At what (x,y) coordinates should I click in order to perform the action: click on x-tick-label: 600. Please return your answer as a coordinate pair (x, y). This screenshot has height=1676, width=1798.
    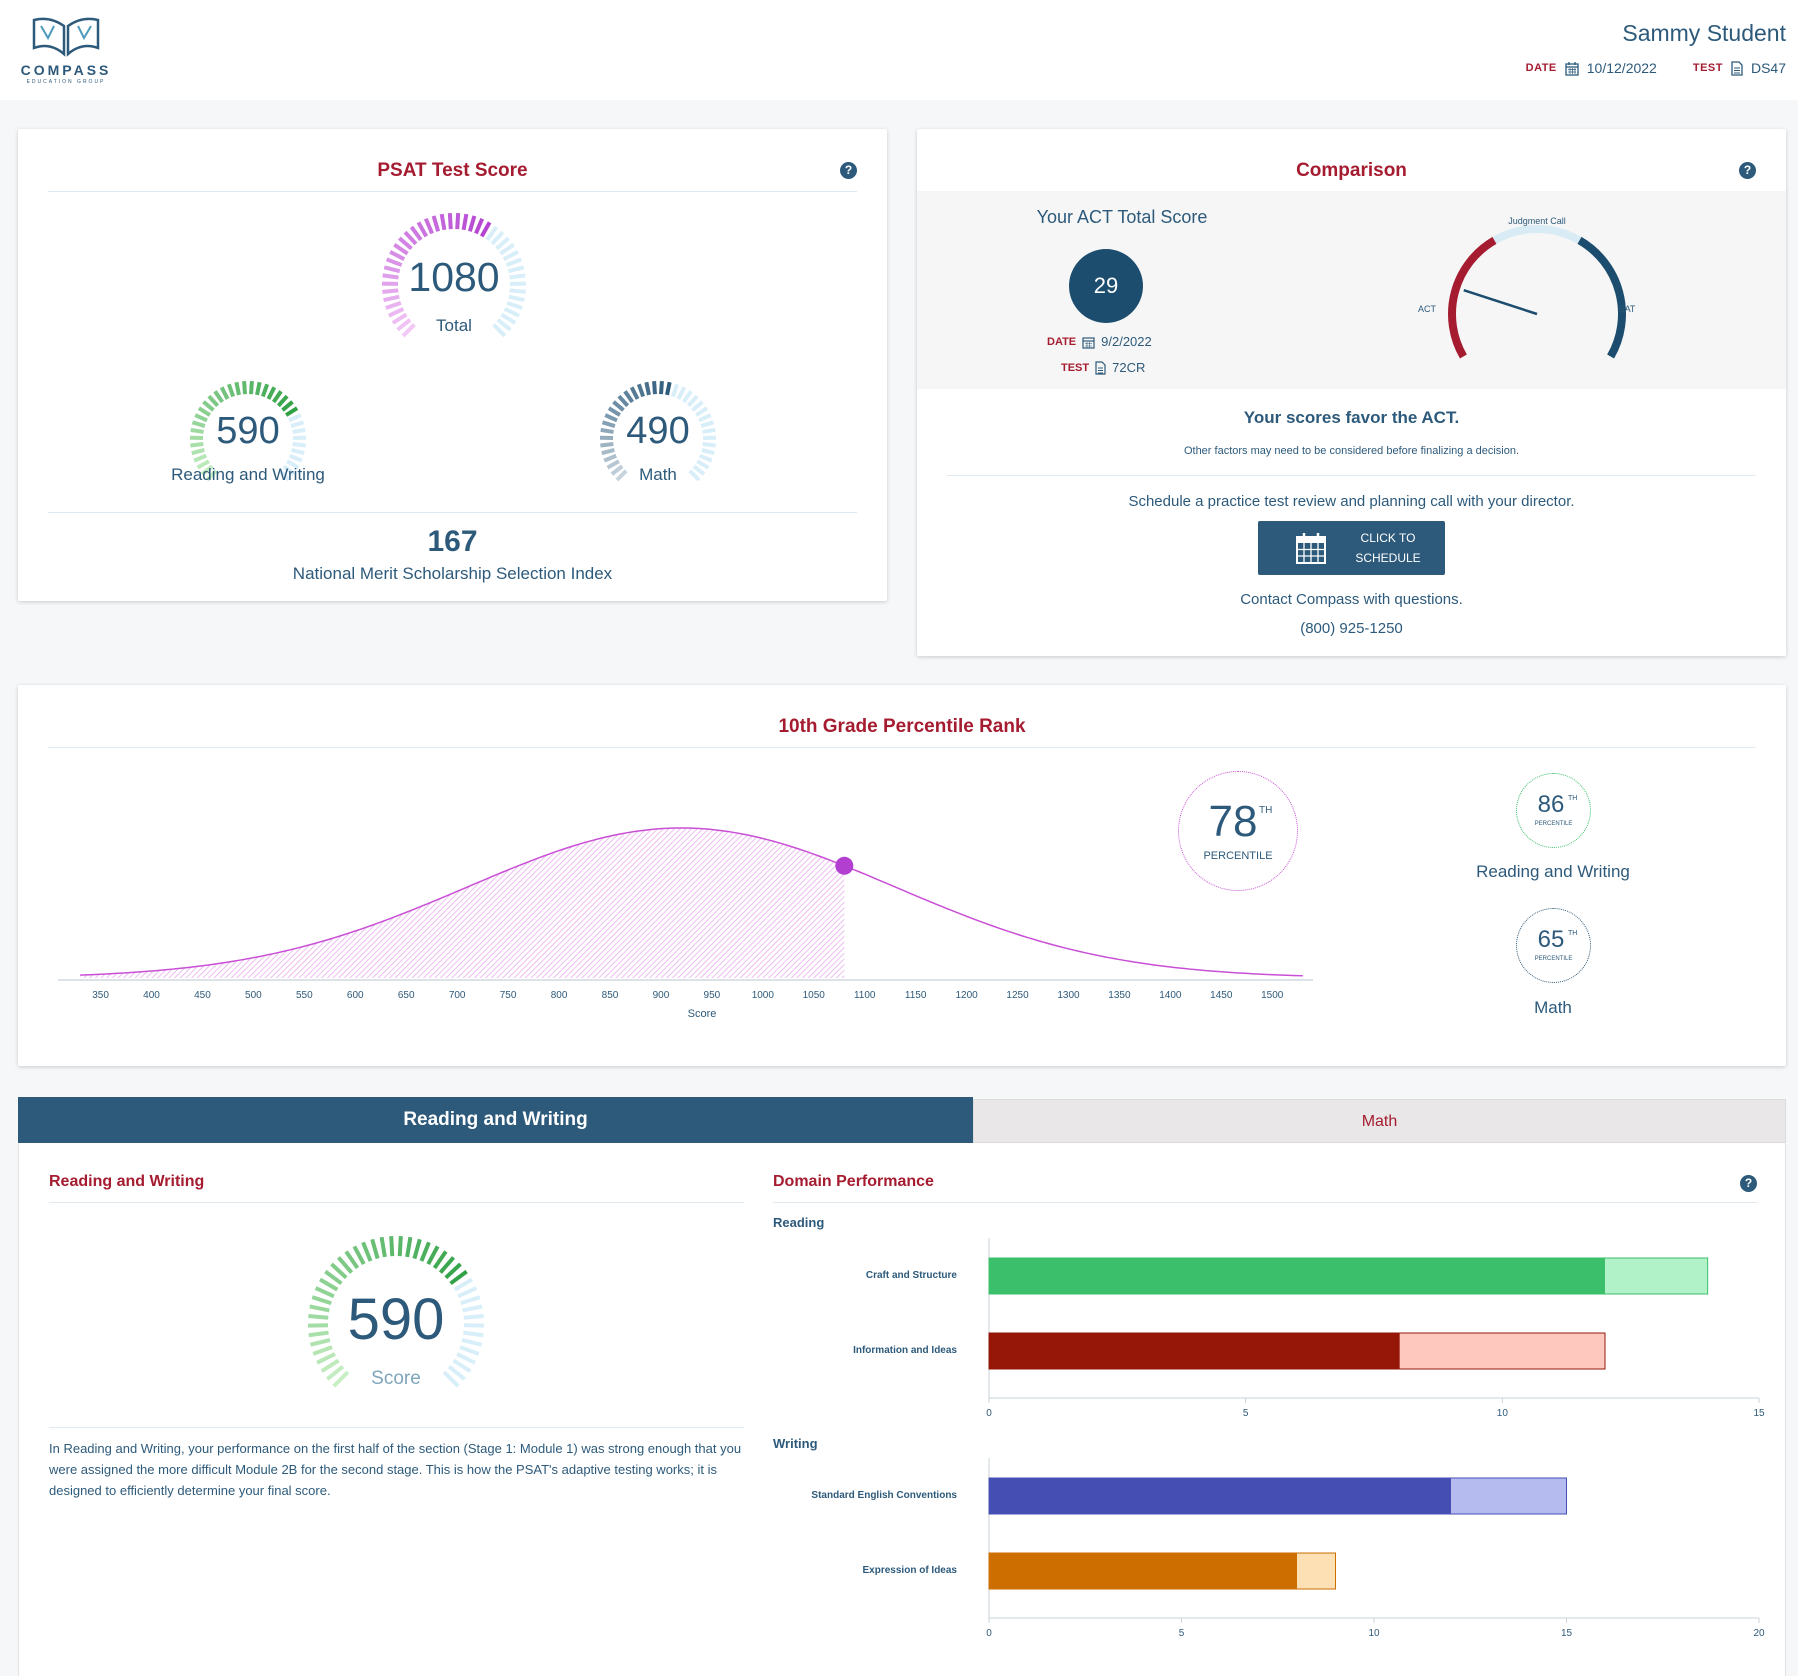
    Looking at the image, I should click on (355, 995).